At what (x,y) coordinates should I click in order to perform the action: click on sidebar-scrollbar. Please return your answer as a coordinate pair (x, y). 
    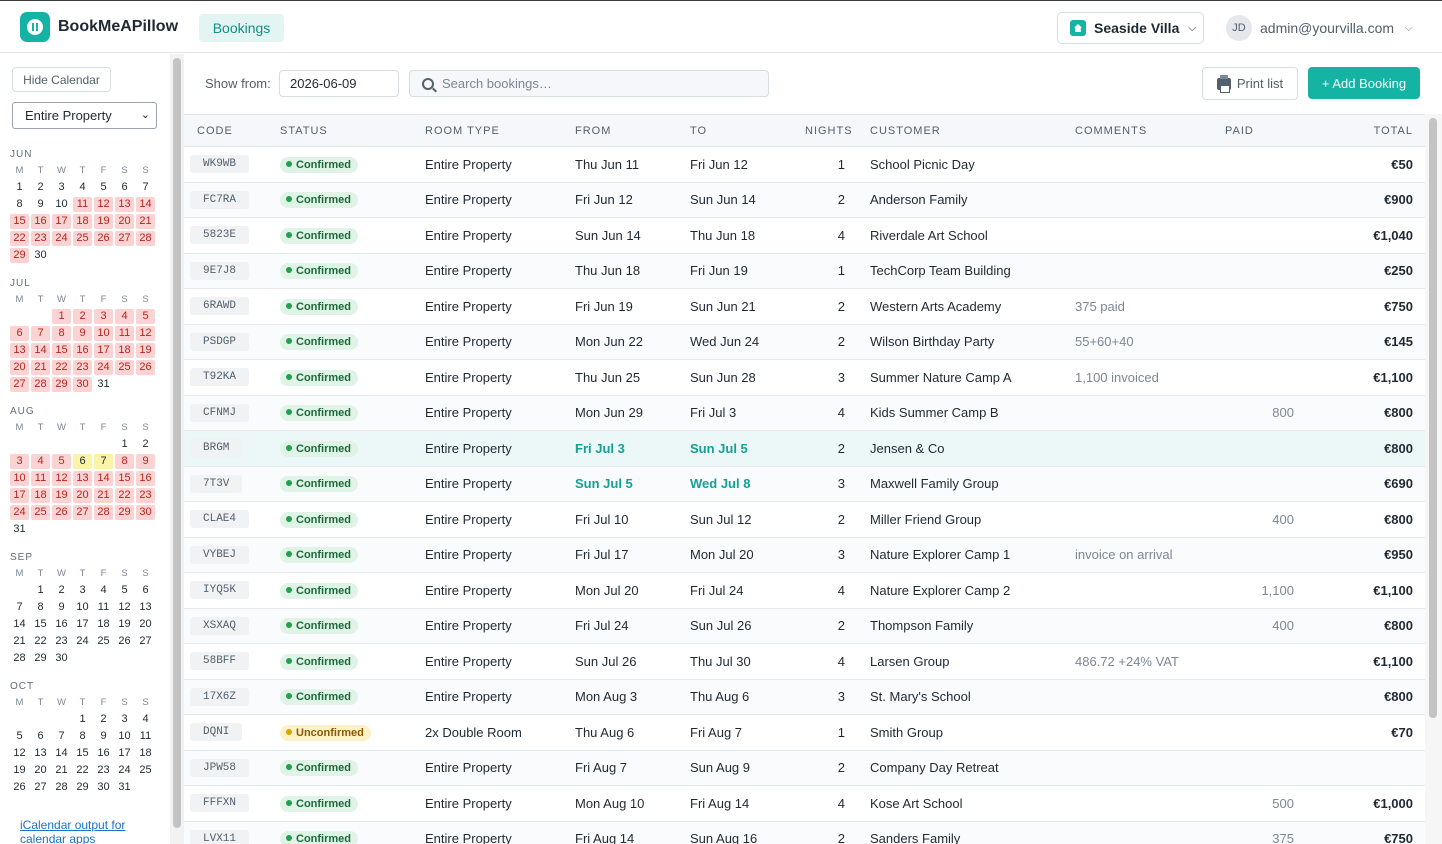
    Looking at the image, I should click on (177, 449).